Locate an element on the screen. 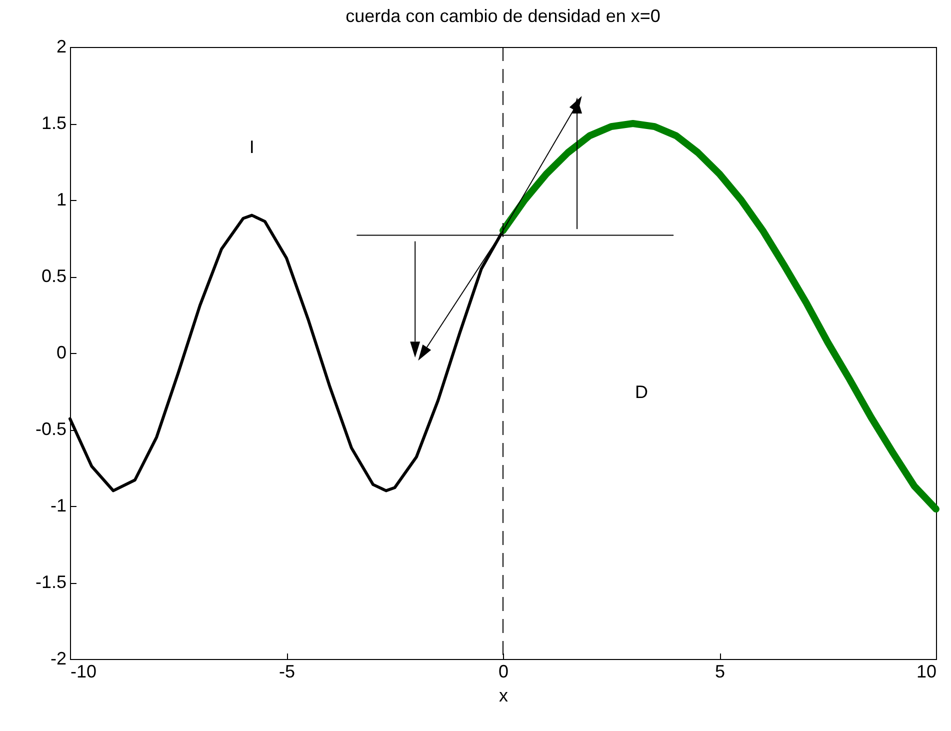  annotation: I is located at coordinates (251, 146).